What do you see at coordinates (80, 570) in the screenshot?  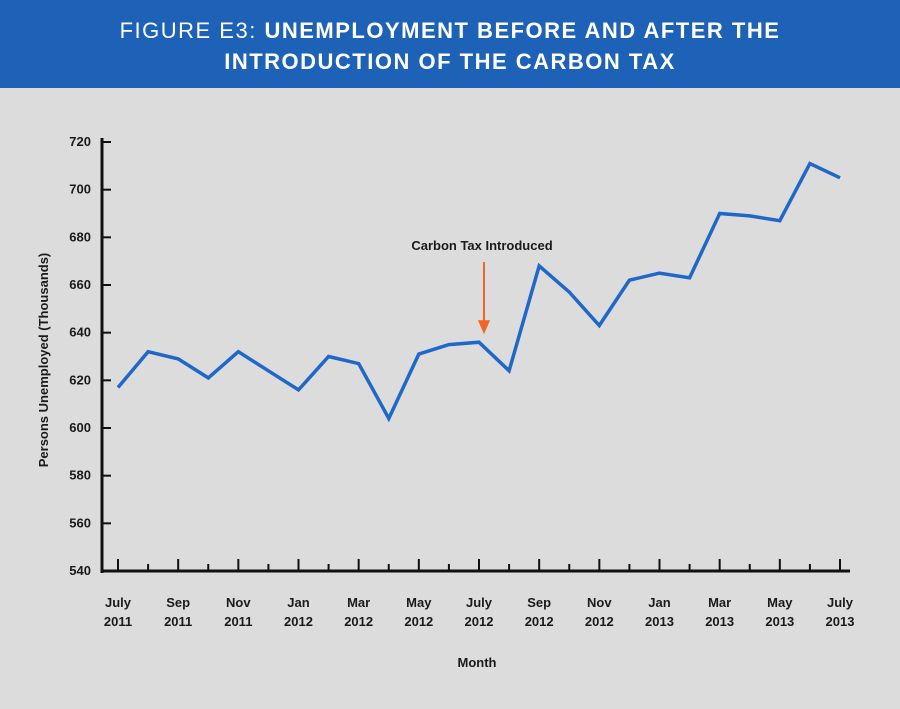 I see `y-tick-label: 540` at bounding box center [80, 570].